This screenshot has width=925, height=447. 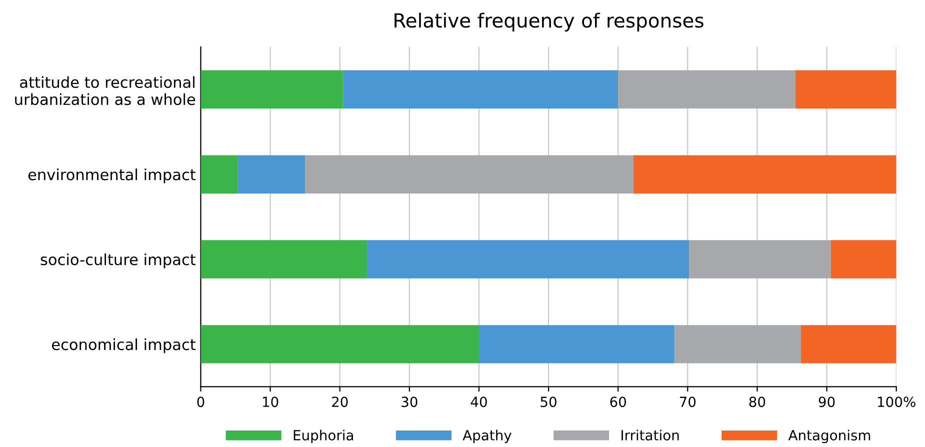 What do you see at coordinates (118, 260) in the screenshot?
I see `y-tick-label: socio-culture impact` at bounding box center [118, 260].